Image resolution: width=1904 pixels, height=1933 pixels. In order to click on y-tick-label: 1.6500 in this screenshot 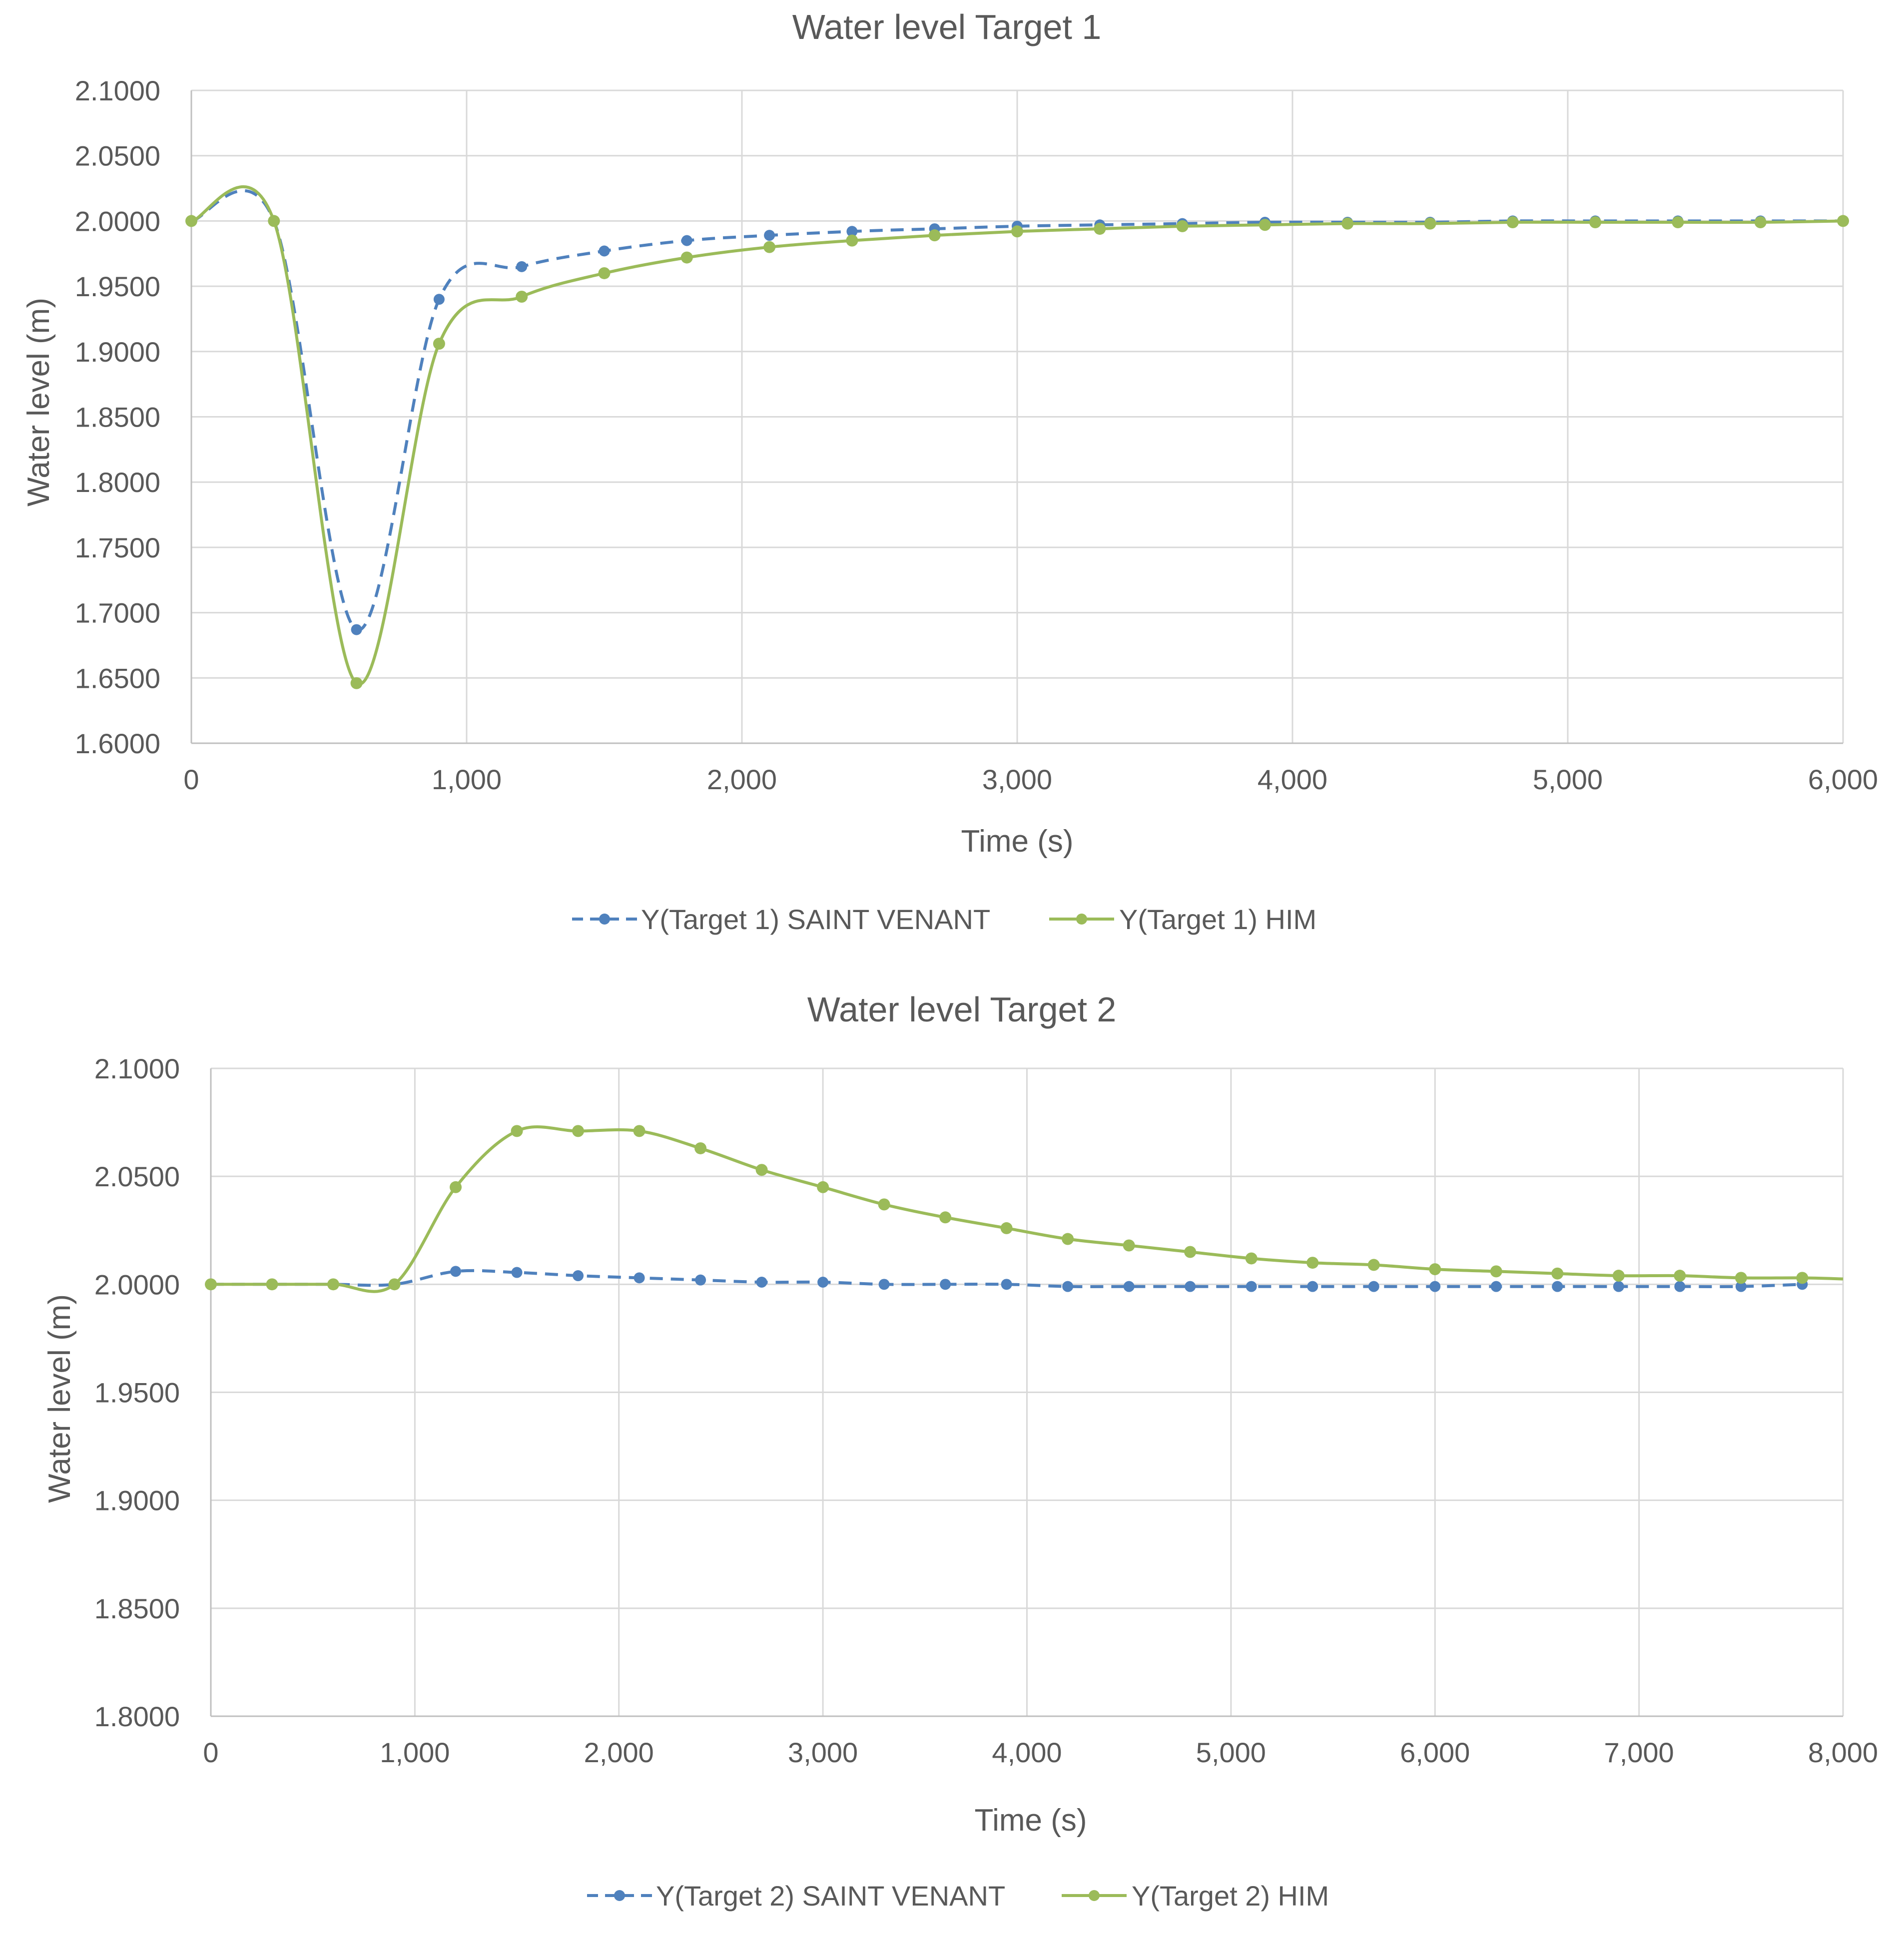, I will do `click(118, 678)`.